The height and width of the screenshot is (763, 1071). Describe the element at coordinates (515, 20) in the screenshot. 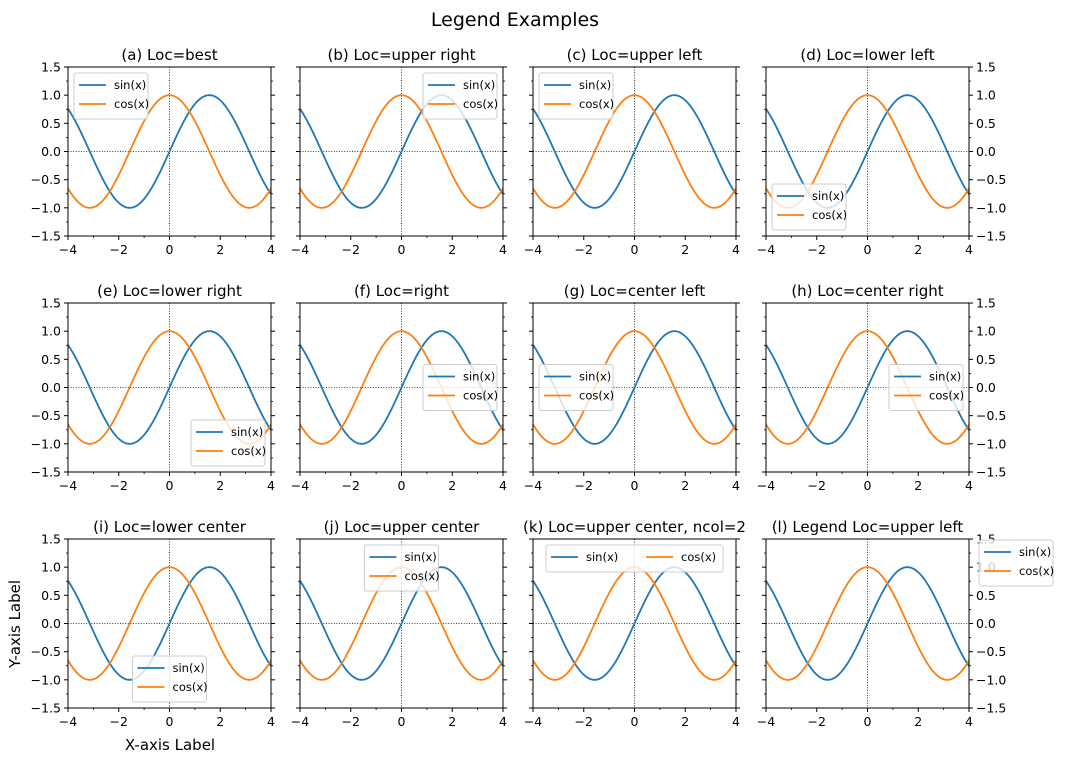

I see `figure-title: Legend Examples` at that location.